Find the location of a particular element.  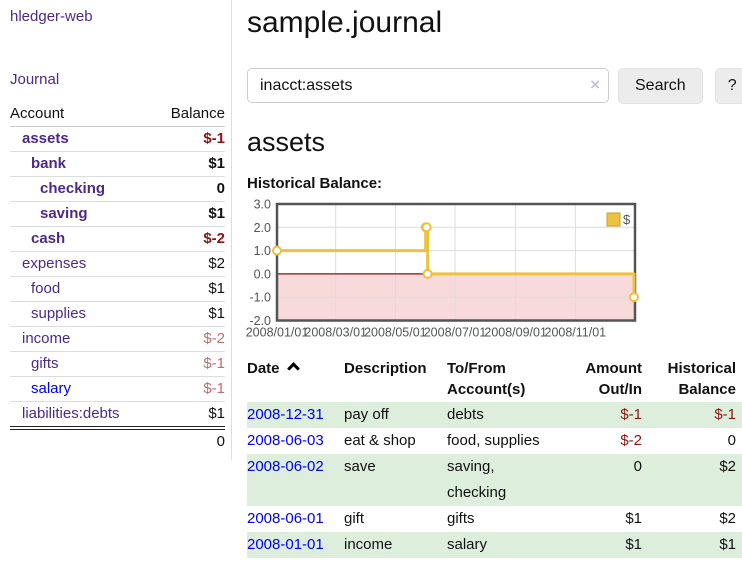

register-row: 2008-06-02 save saving, checking 0 $2 is located at coordinates (494, 480).